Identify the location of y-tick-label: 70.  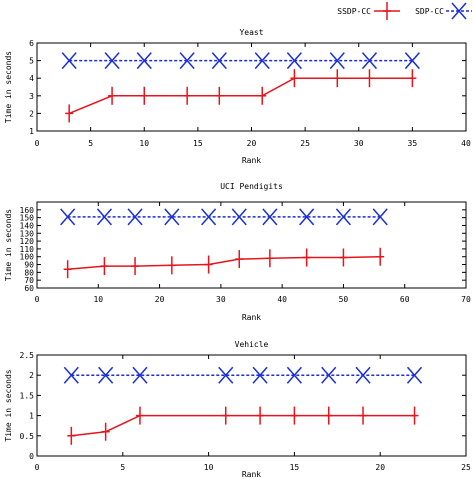
(29, 280).